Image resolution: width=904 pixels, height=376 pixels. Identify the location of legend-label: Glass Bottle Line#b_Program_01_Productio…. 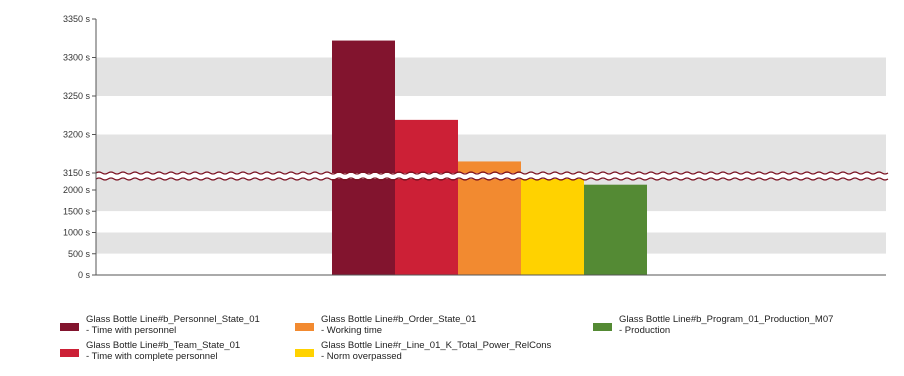
(726, 319).